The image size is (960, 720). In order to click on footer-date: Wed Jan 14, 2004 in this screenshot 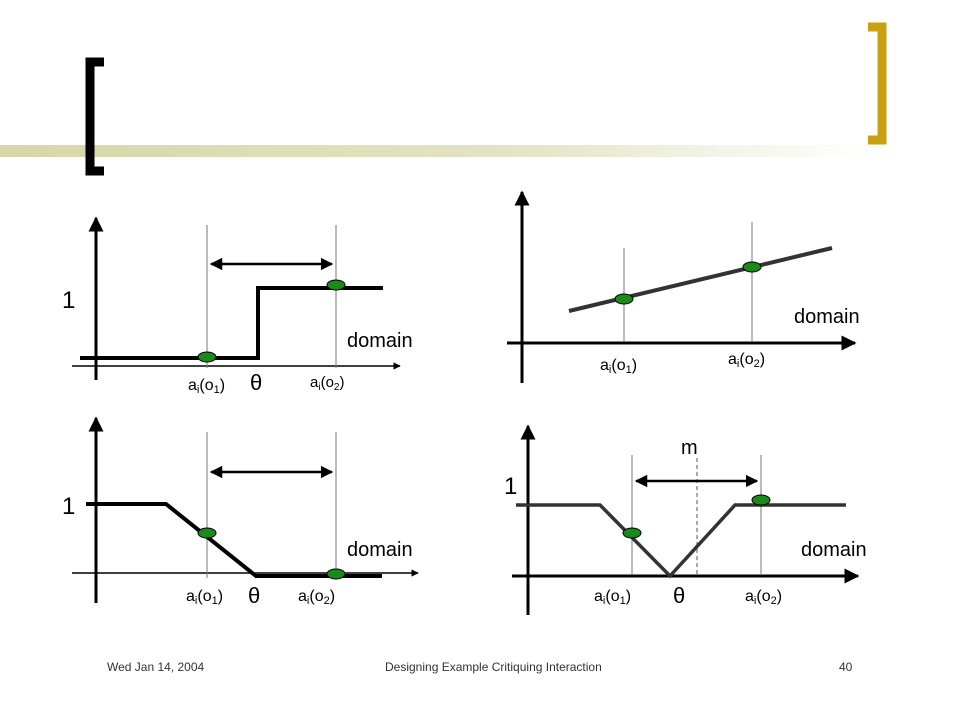, I will do `click(156, 667)`.